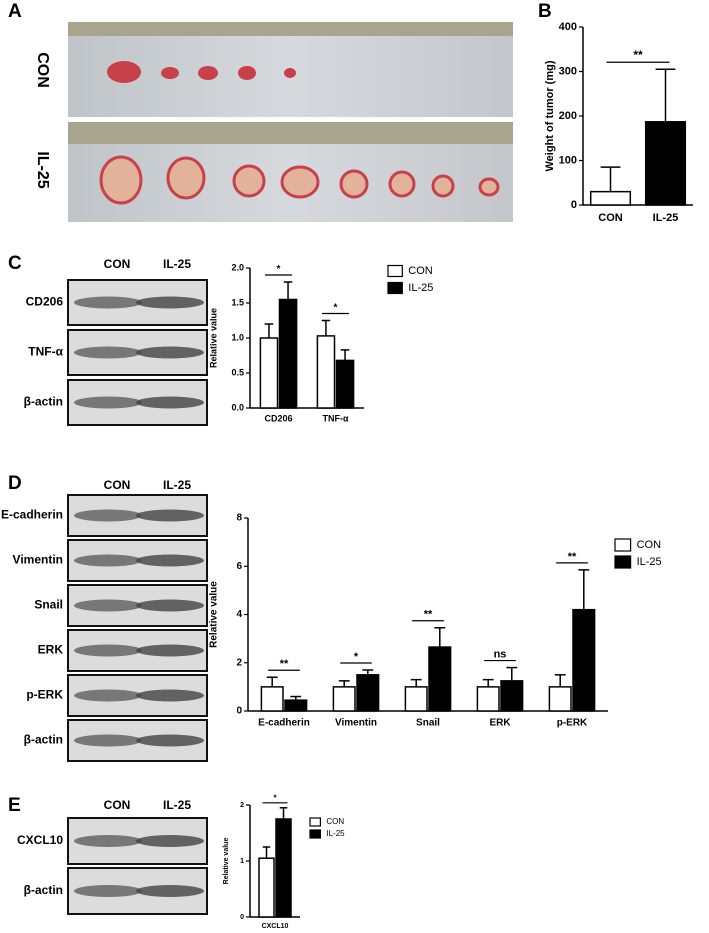 This screenshot has width=709, height=933. What do you see at coordinates (48, 605) in the screenshot?
I see `blot-label: Snail` at bounding box center [48, 605].